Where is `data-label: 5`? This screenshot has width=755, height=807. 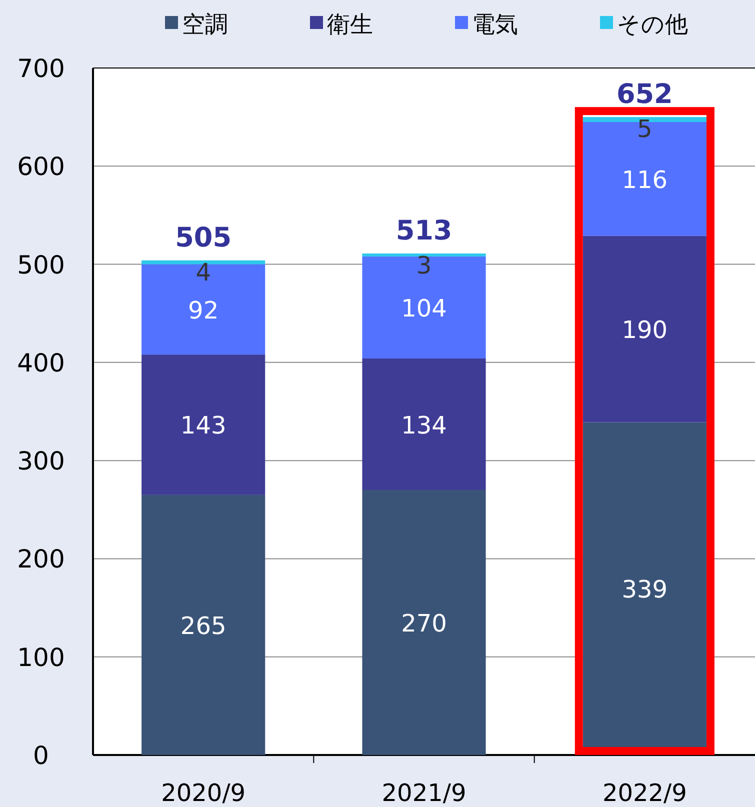 data-label: 5 is located at coordinates (644, 129).